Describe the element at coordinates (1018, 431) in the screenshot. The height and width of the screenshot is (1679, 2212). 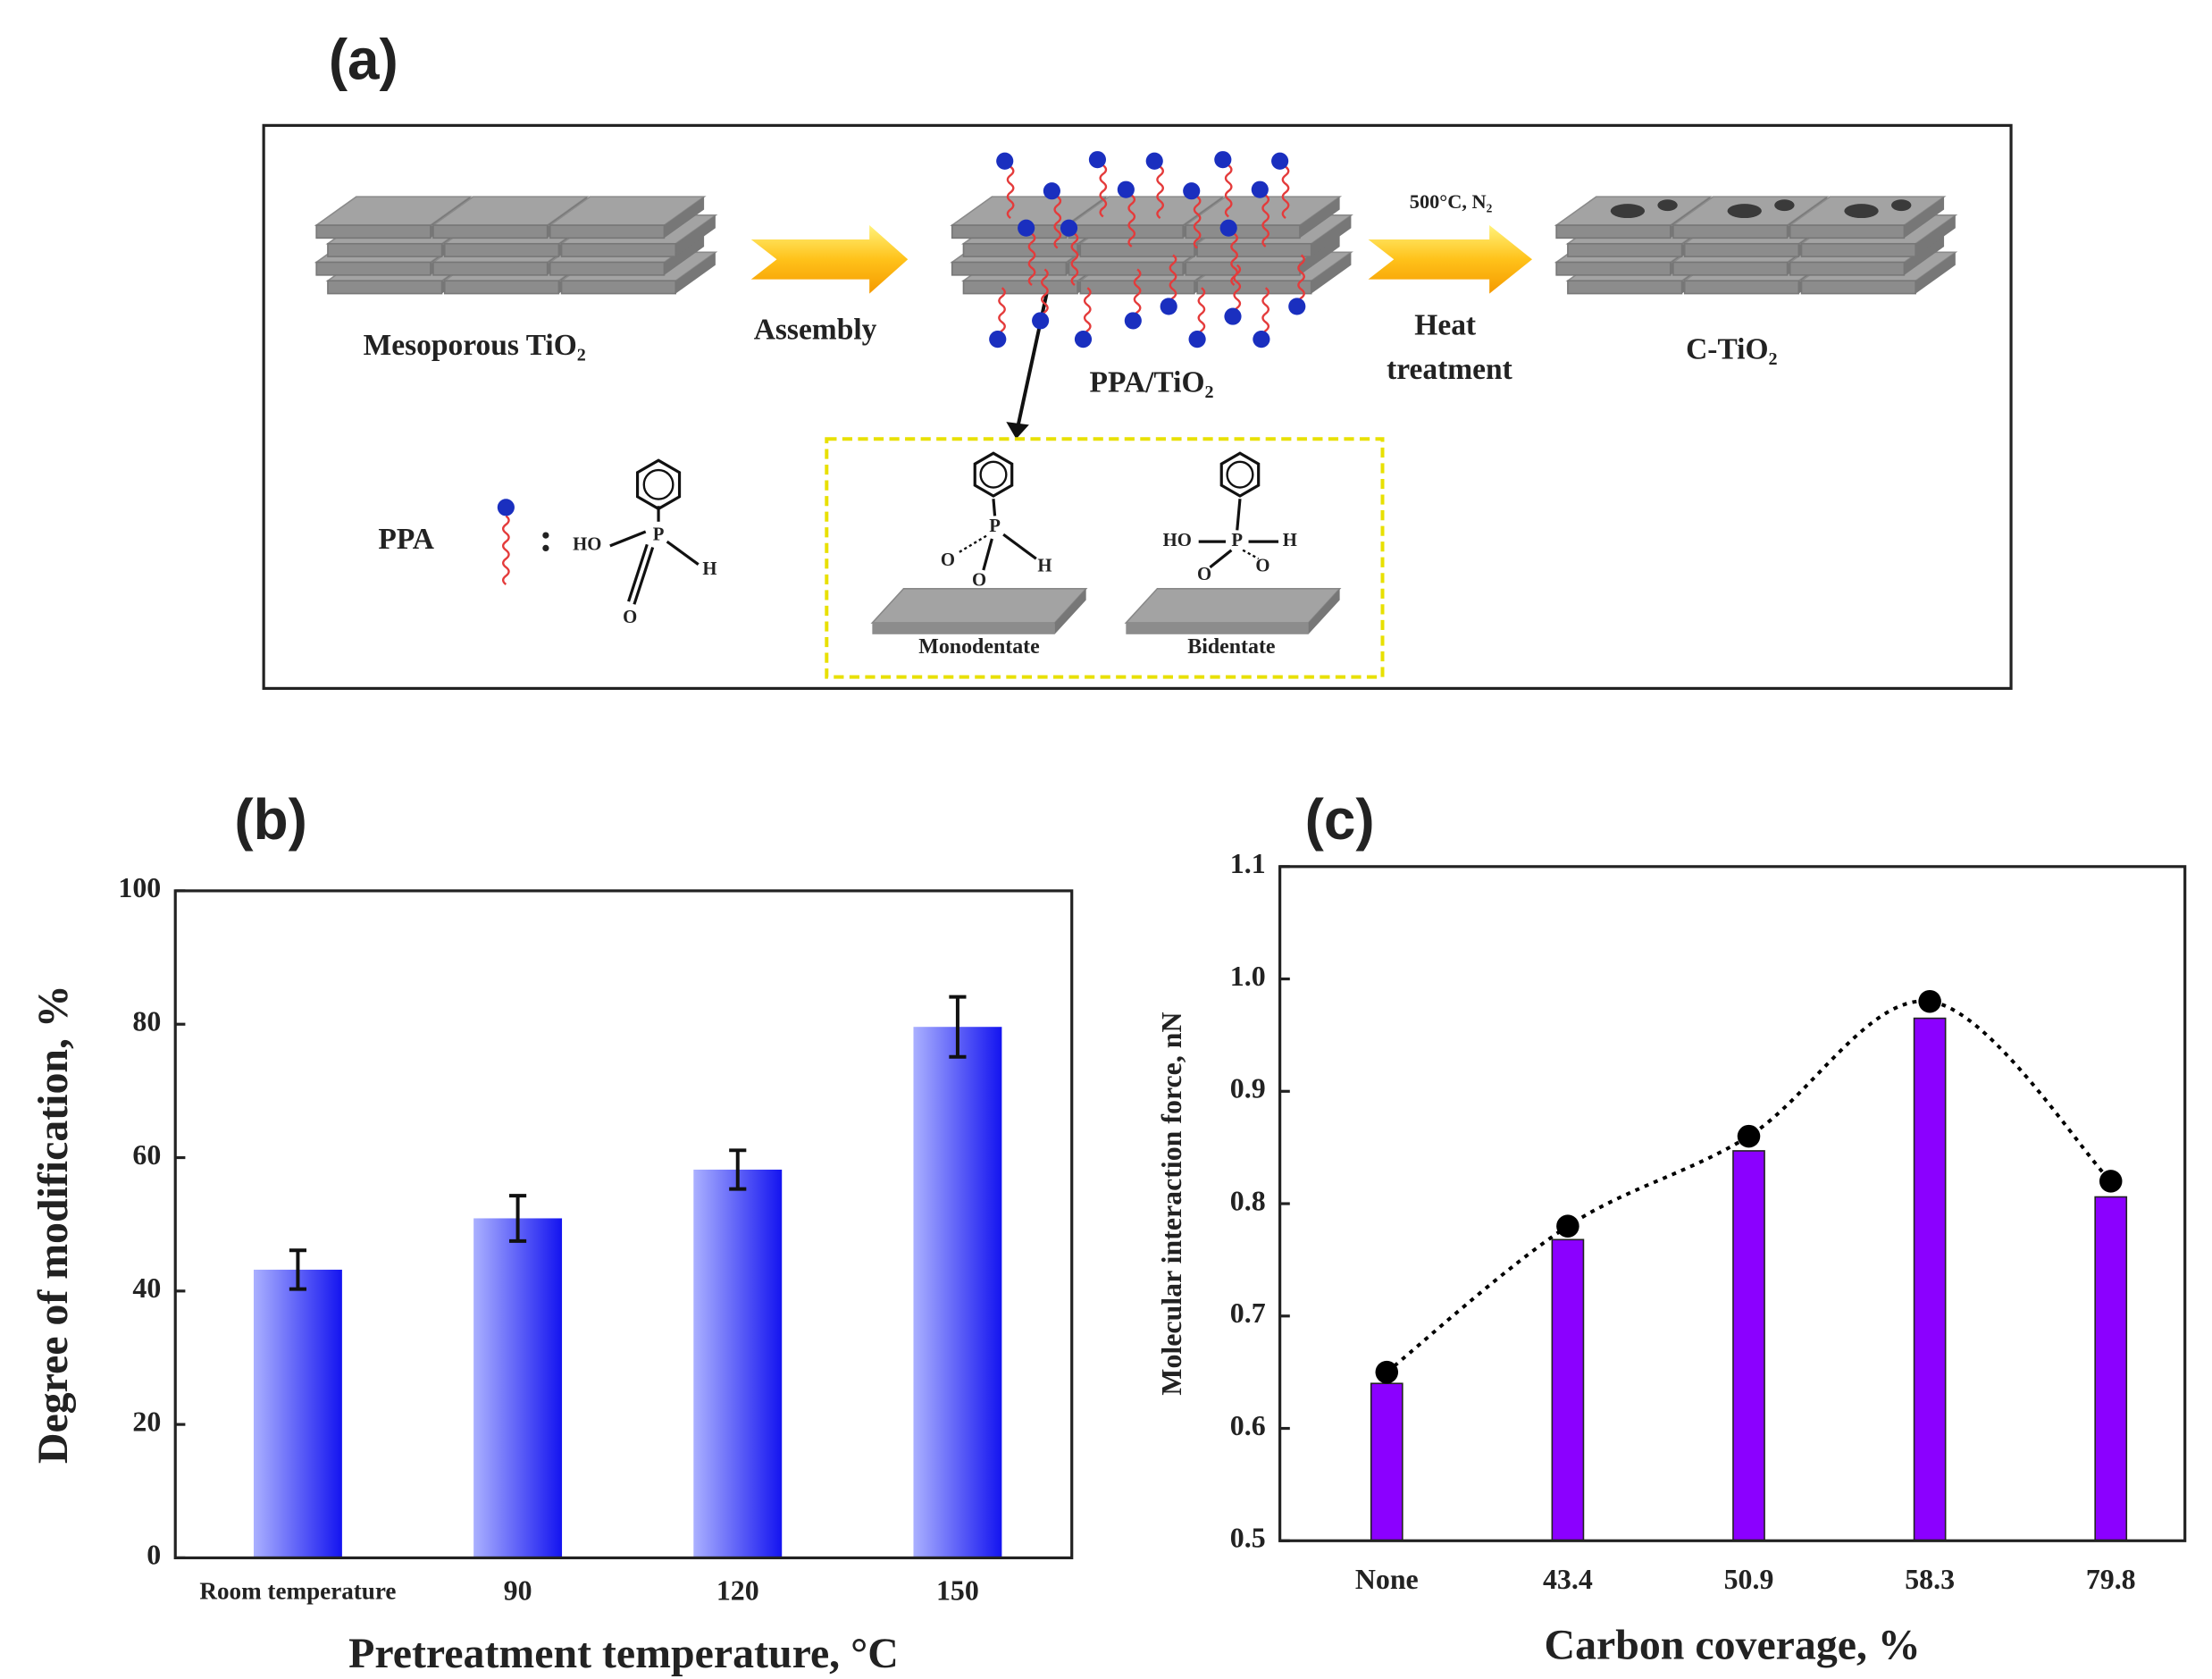
I see `arrowhead` at that location.